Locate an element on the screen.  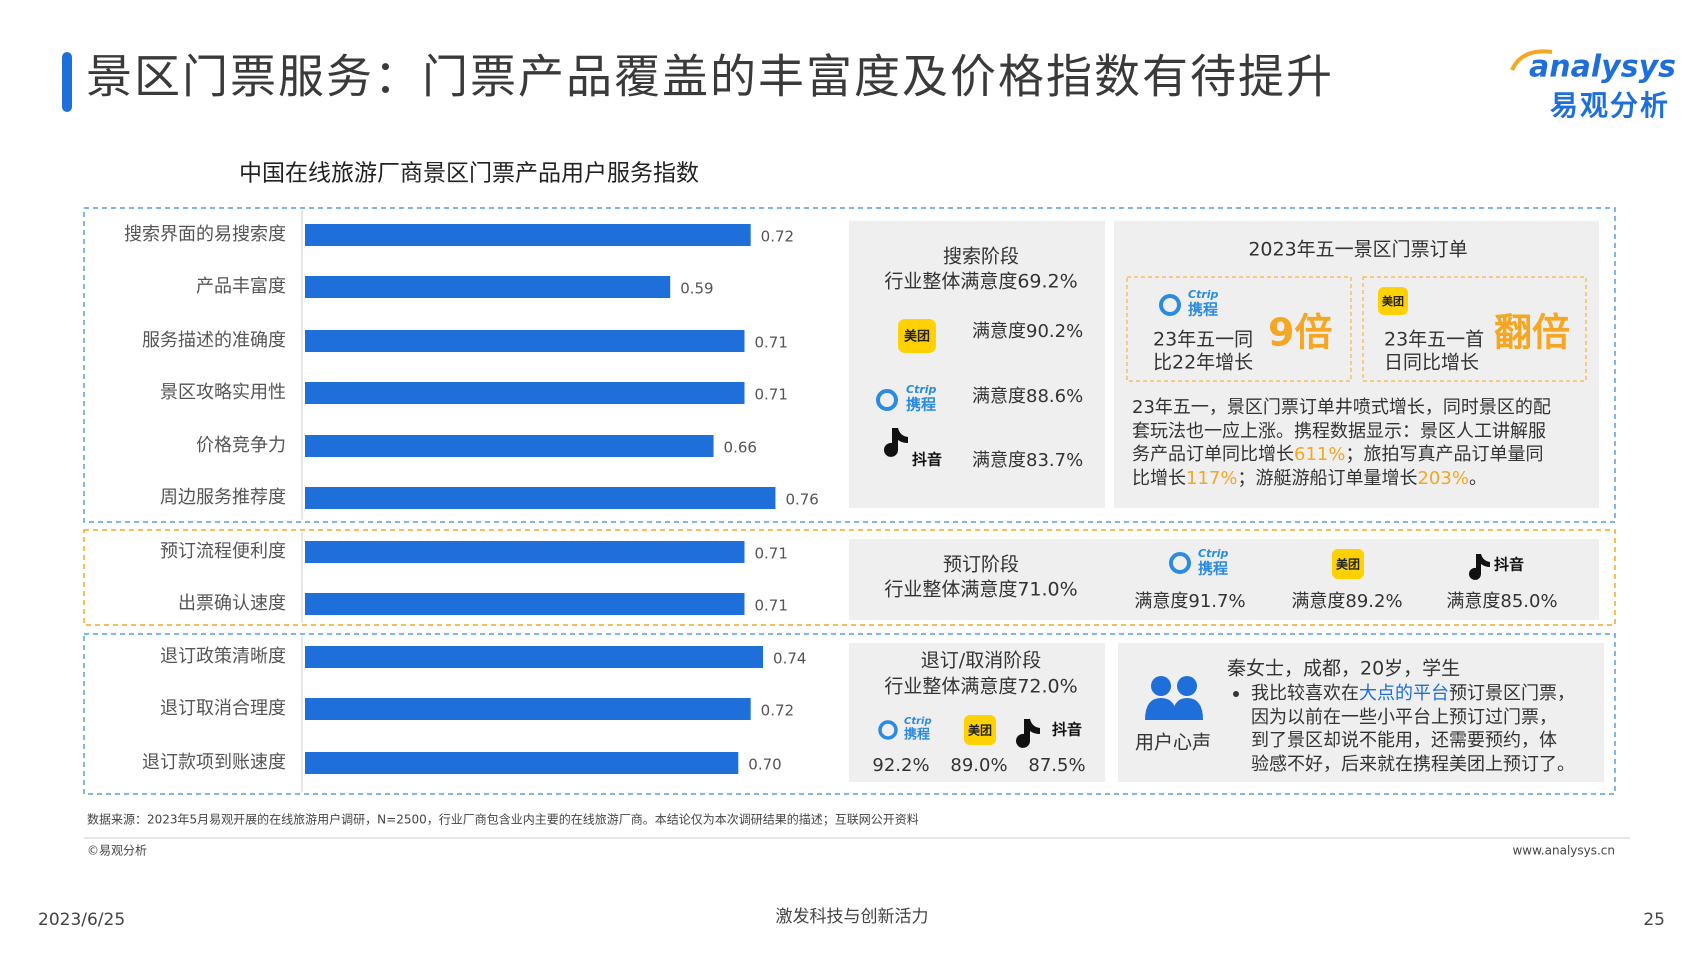
satisfaction: 满意度90.2% is located at coordinates (1027, 331).